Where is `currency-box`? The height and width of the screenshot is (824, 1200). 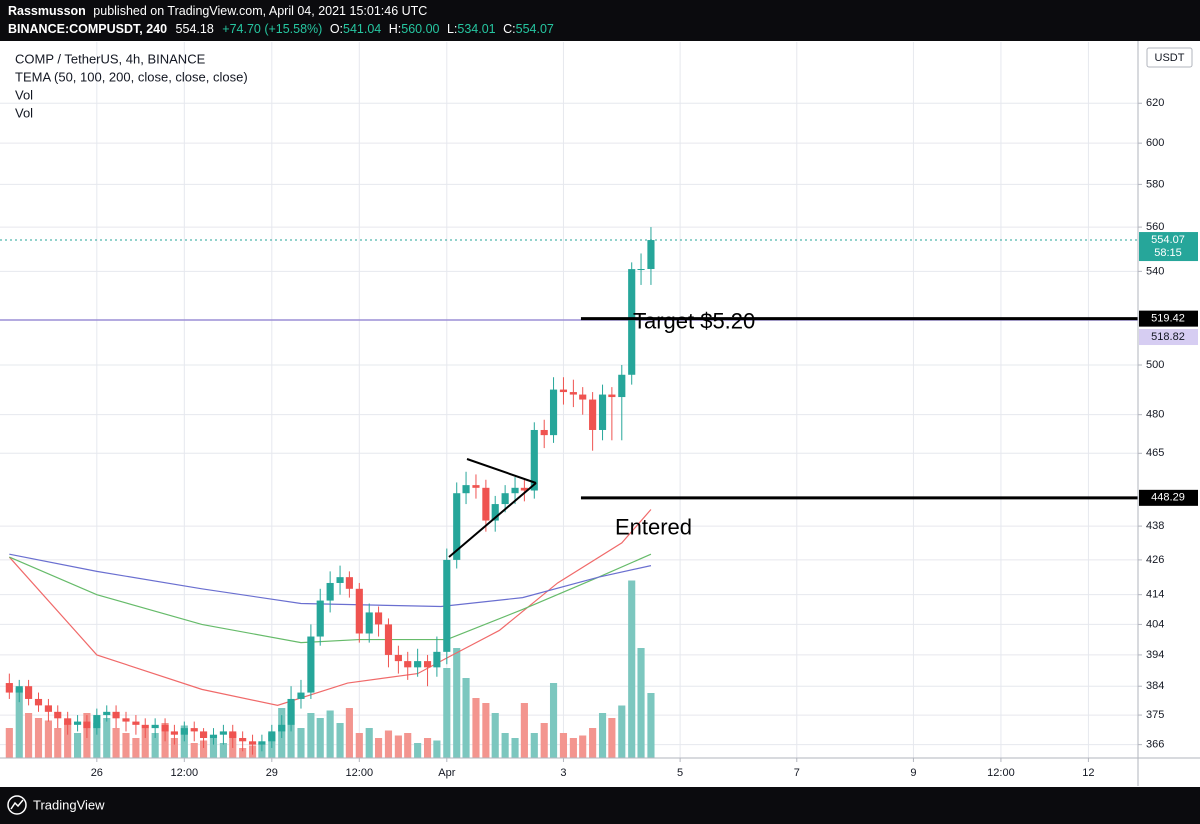 currency-box is located at coordinates (1169, 57).